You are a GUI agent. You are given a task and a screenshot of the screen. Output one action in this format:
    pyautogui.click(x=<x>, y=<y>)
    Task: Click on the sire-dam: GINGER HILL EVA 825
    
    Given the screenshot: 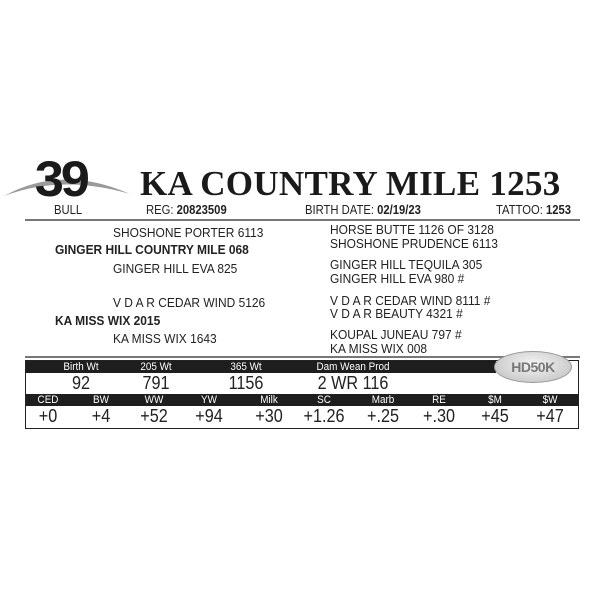 What is the action you would take?
    pyautogui.click(x=175, y=268)
    